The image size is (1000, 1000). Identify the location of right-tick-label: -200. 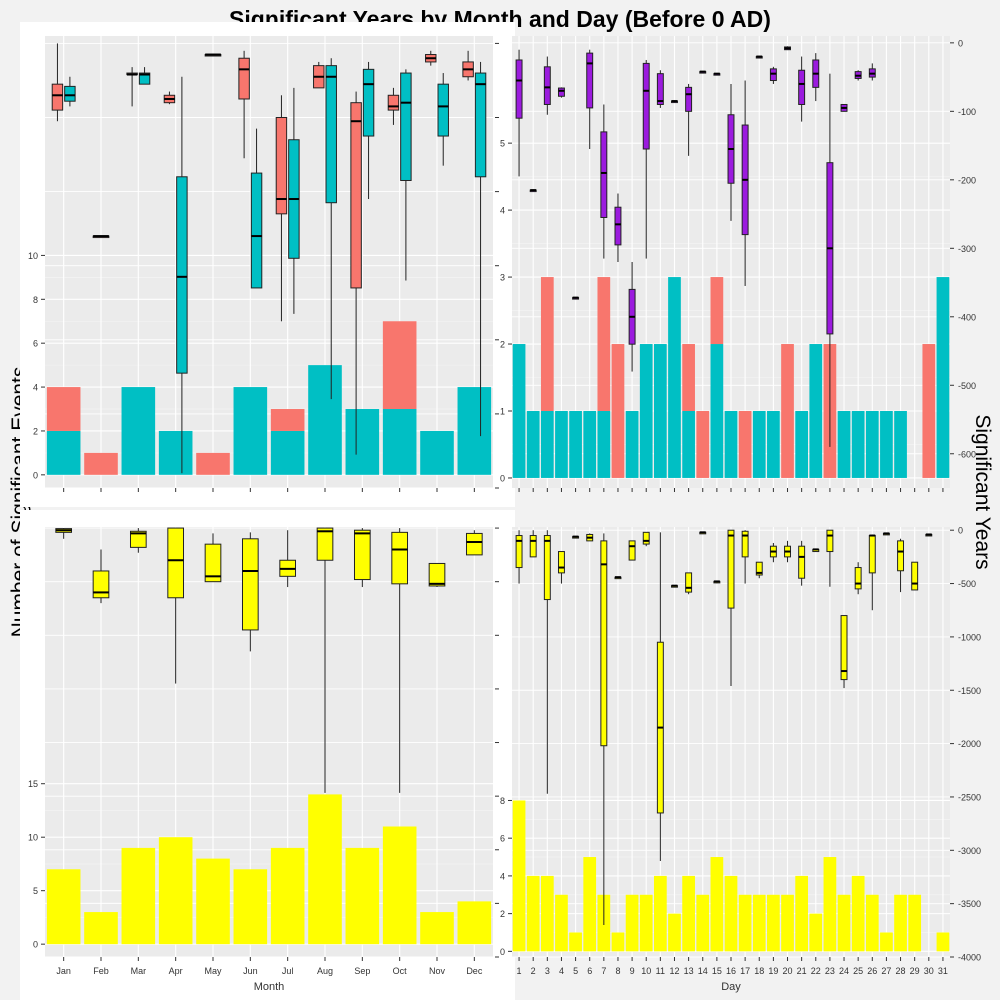
(967, 180).